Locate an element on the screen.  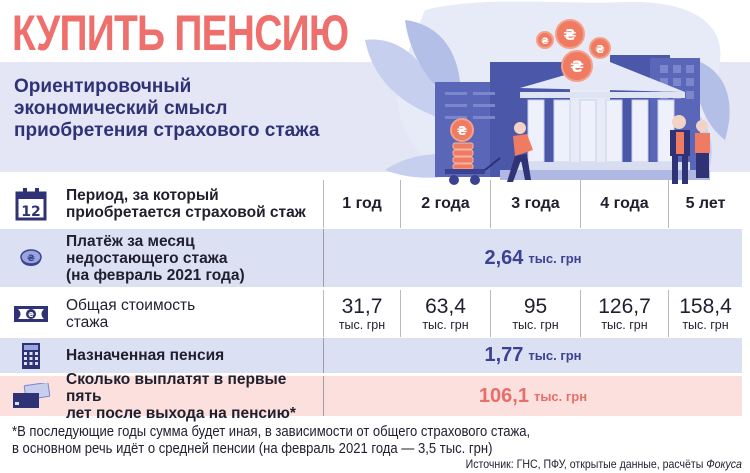
assigned-pension-value: 1,77 тыс. грн is located at coordinates (532, 355).